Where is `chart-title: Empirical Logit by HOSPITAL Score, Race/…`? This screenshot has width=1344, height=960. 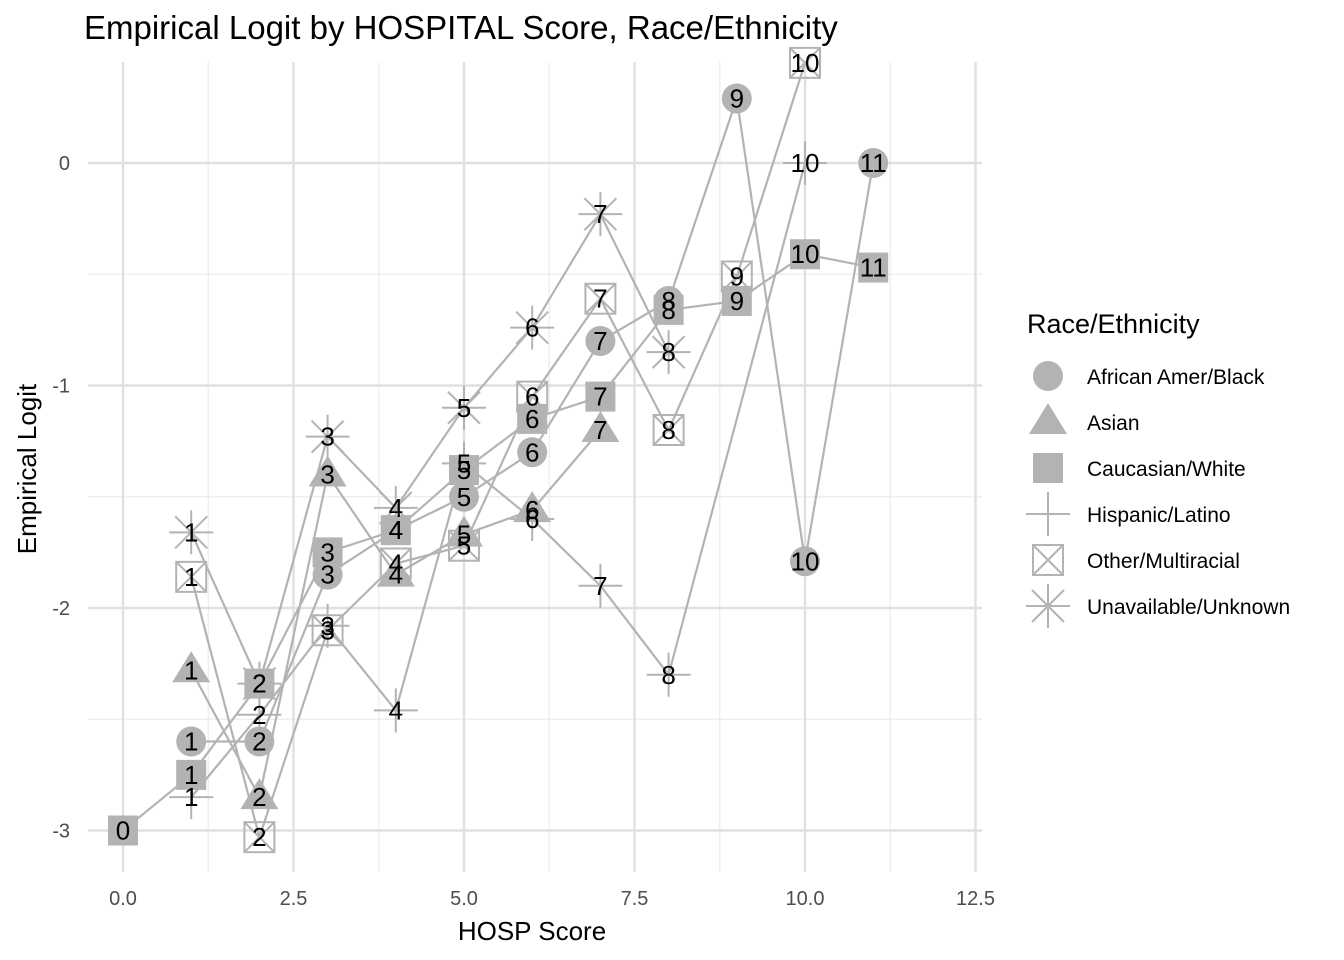 chart-title: Empirical Logit by HOSPITAL Score, Race/… is located at coordinates (461, 27).